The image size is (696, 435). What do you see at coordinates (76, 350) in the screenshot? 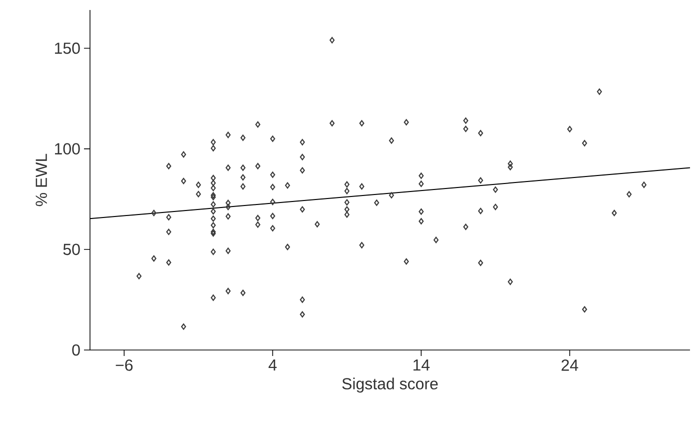
I see `y-tick-label: 0` at bounding box center [76, 350].